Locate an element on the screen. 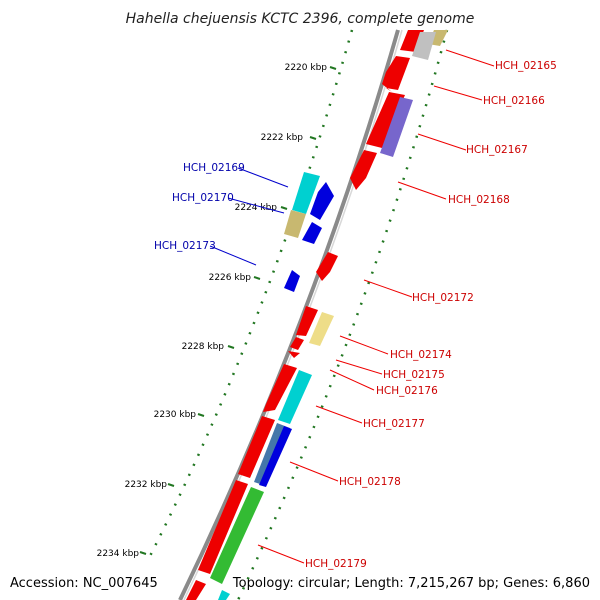 The height and width of the screenshot is (600, 600). kbp-label: 2232 kbp is located at coordinates (146, 485).